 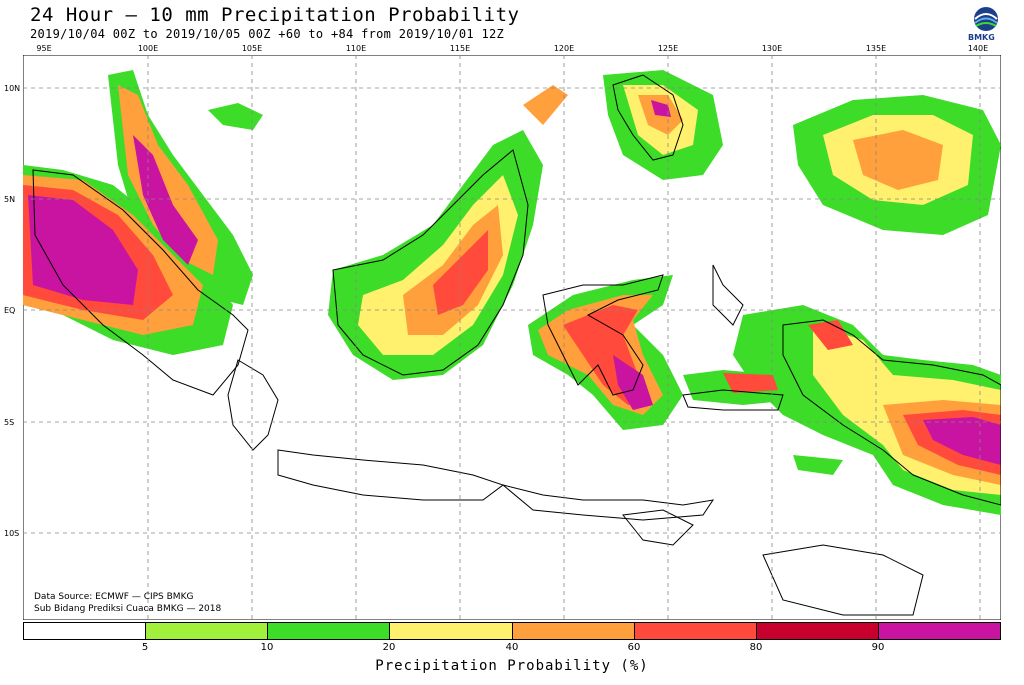 I want to click on lon-label-135e: 135E, so click(x=876, y=48).